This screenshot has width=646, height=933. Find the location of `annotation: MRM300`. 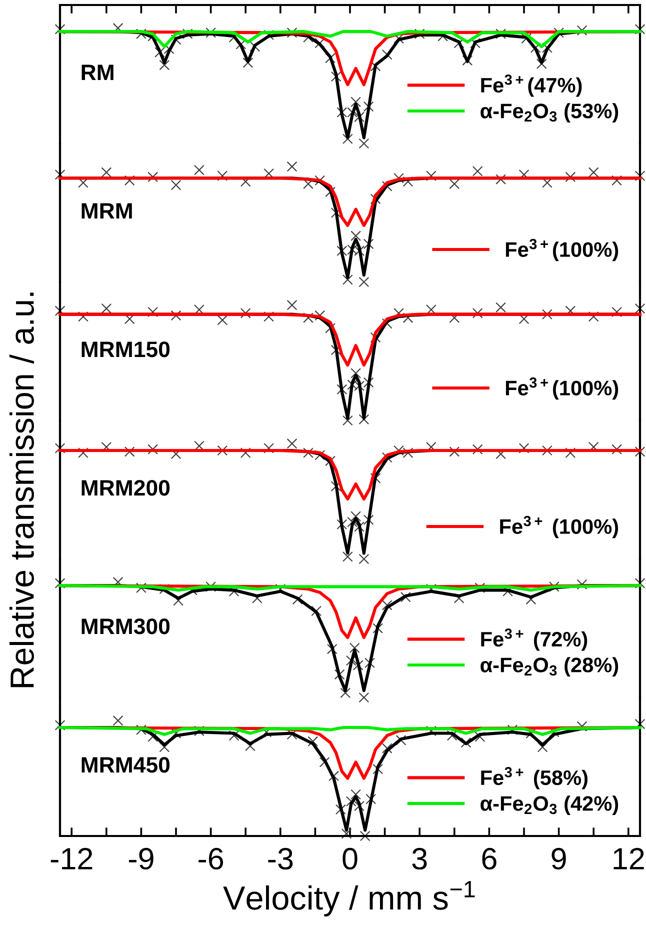

annotation: MRM300 is located at coordinates (126, 626).